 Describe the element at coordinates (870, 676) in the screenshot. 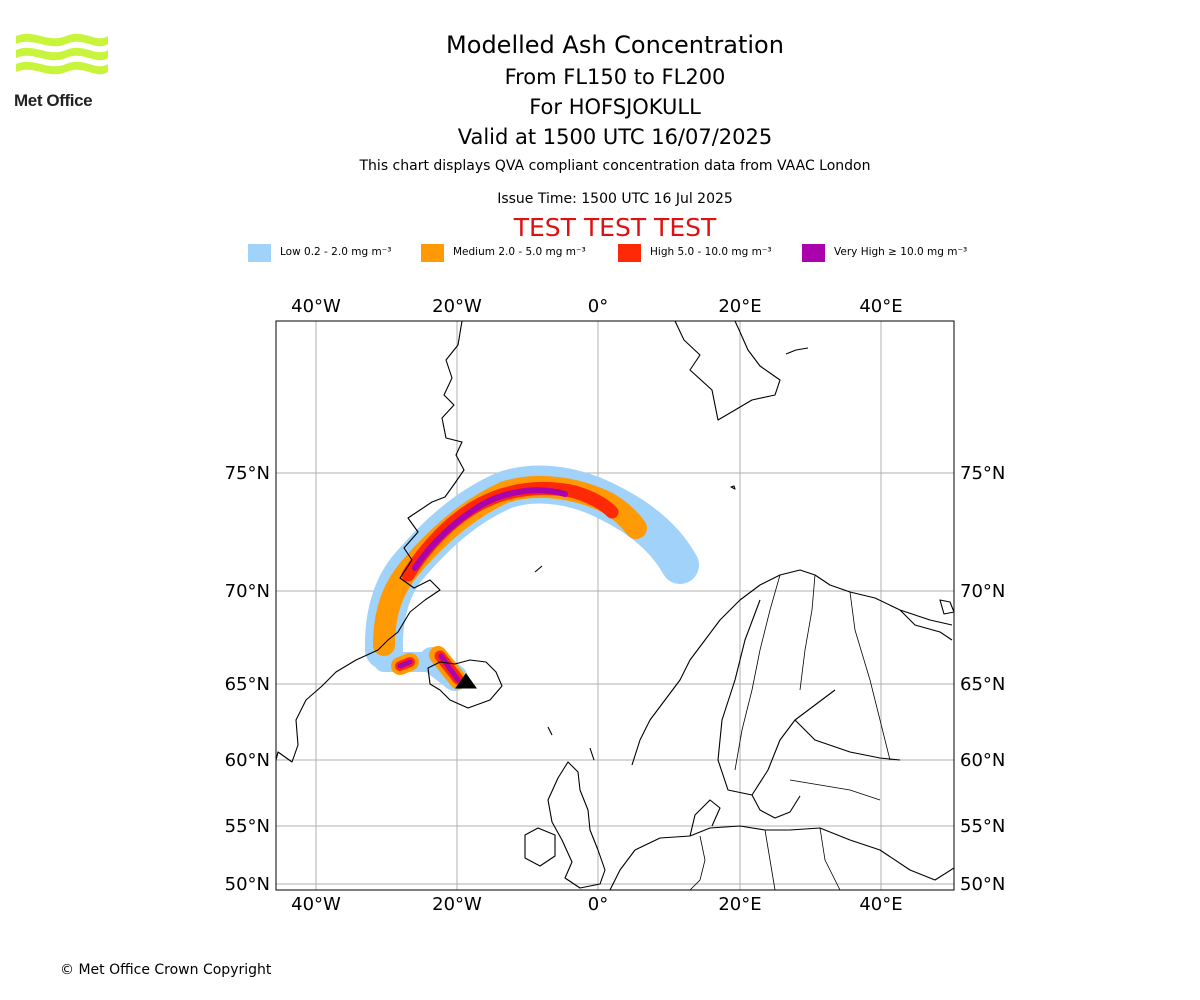

I see `border-finland-russia` at that location.